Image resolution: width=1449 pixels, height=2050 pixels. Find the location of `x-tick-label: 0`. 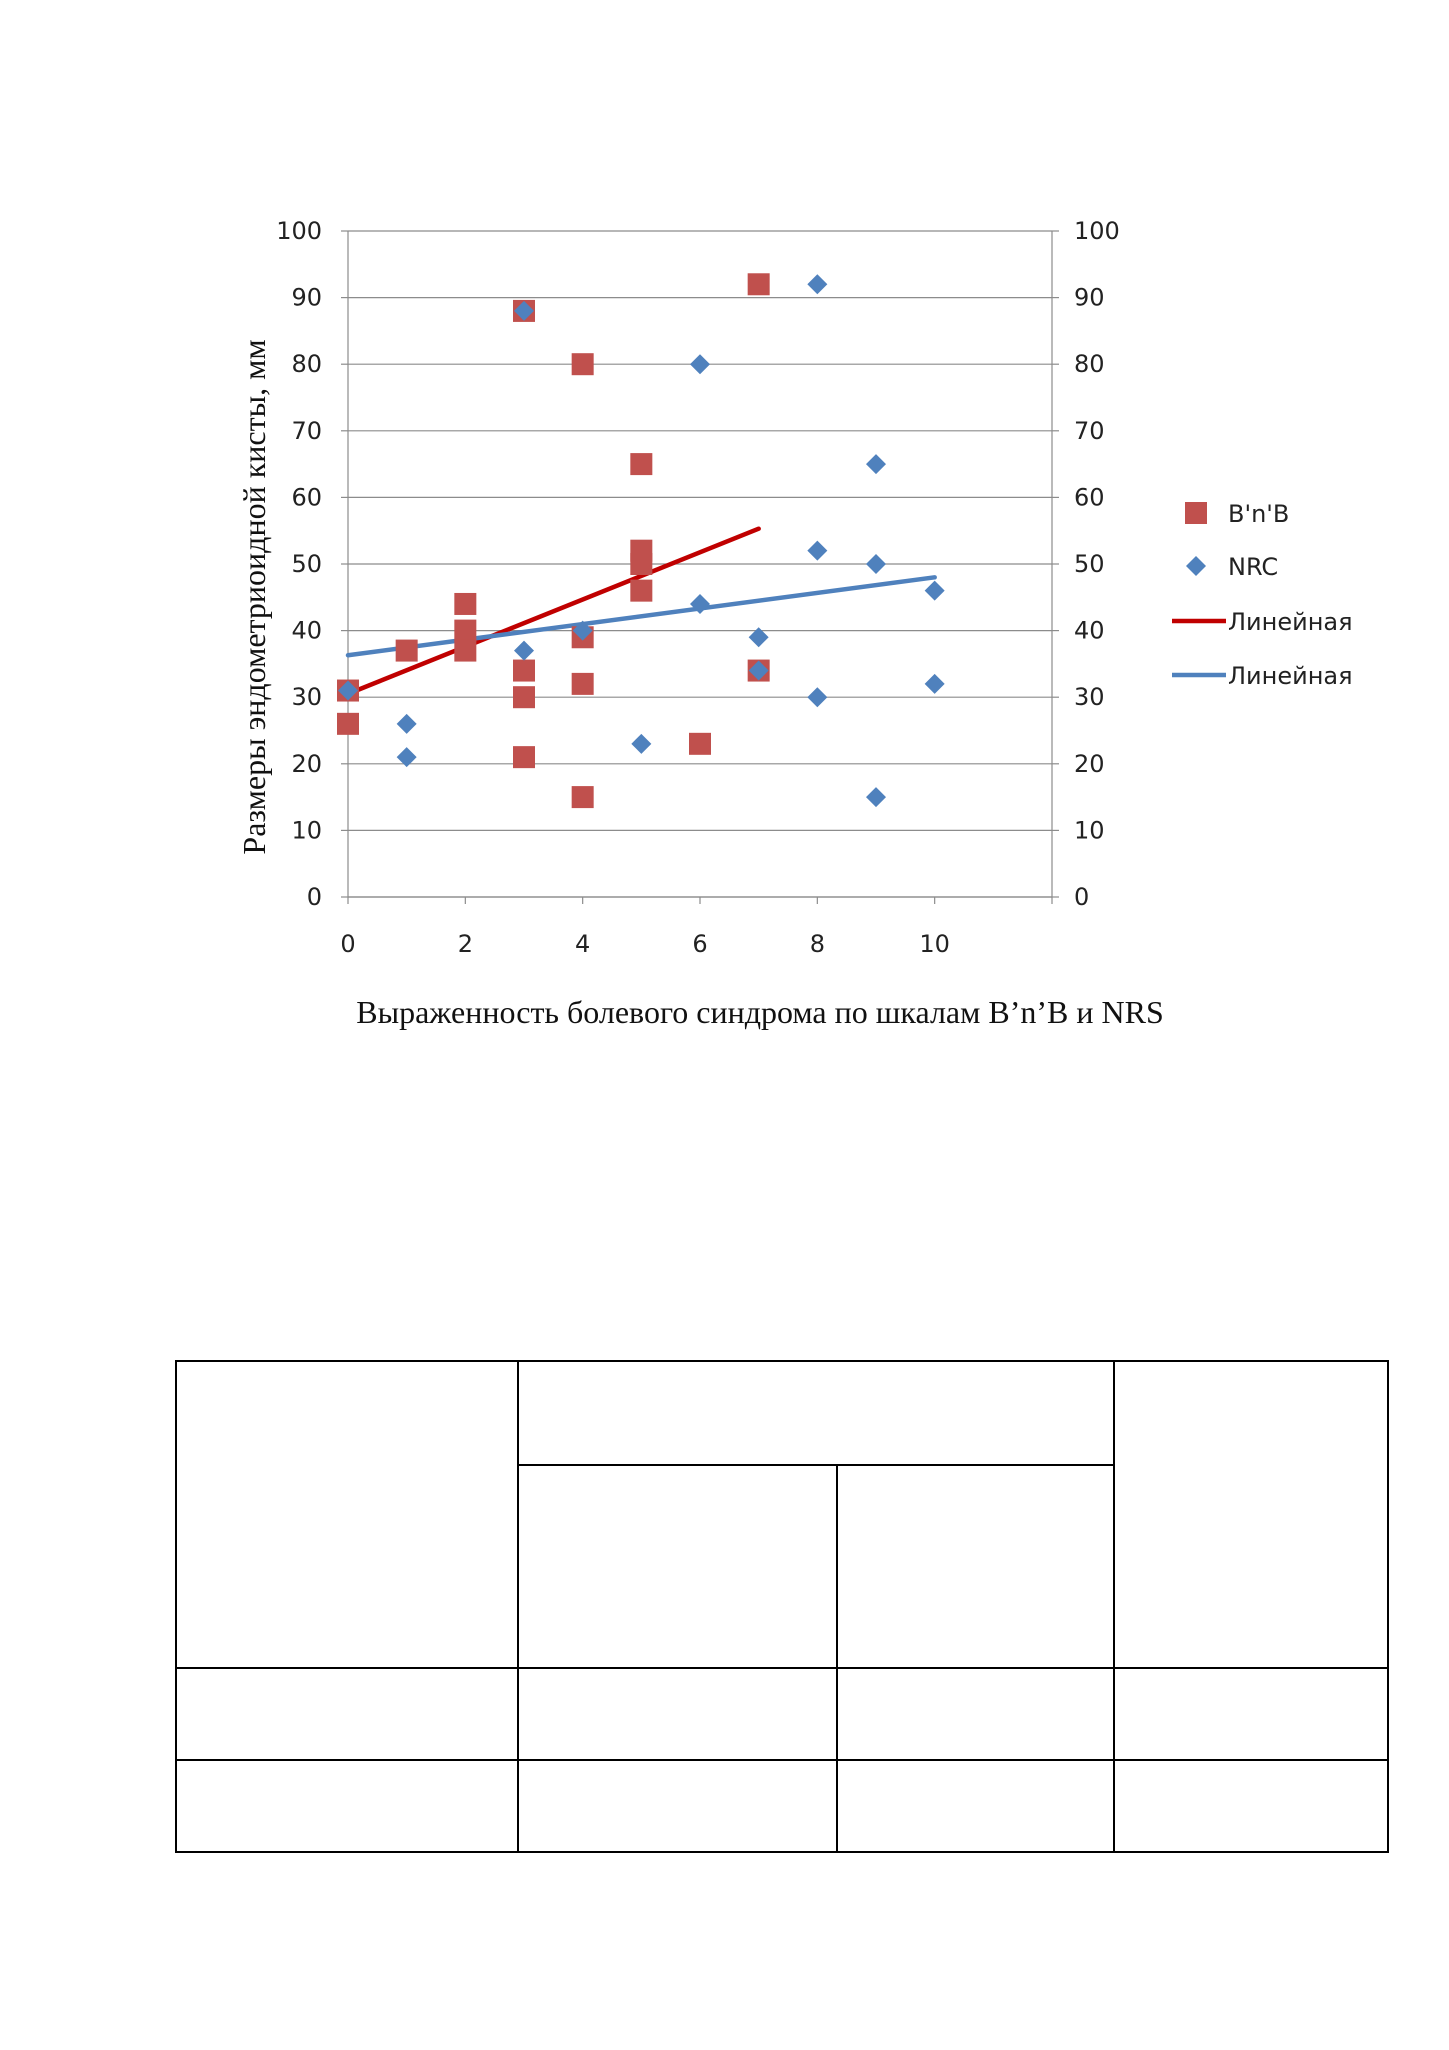

x-tick-label: 0 is located at coordinates (347, 944).